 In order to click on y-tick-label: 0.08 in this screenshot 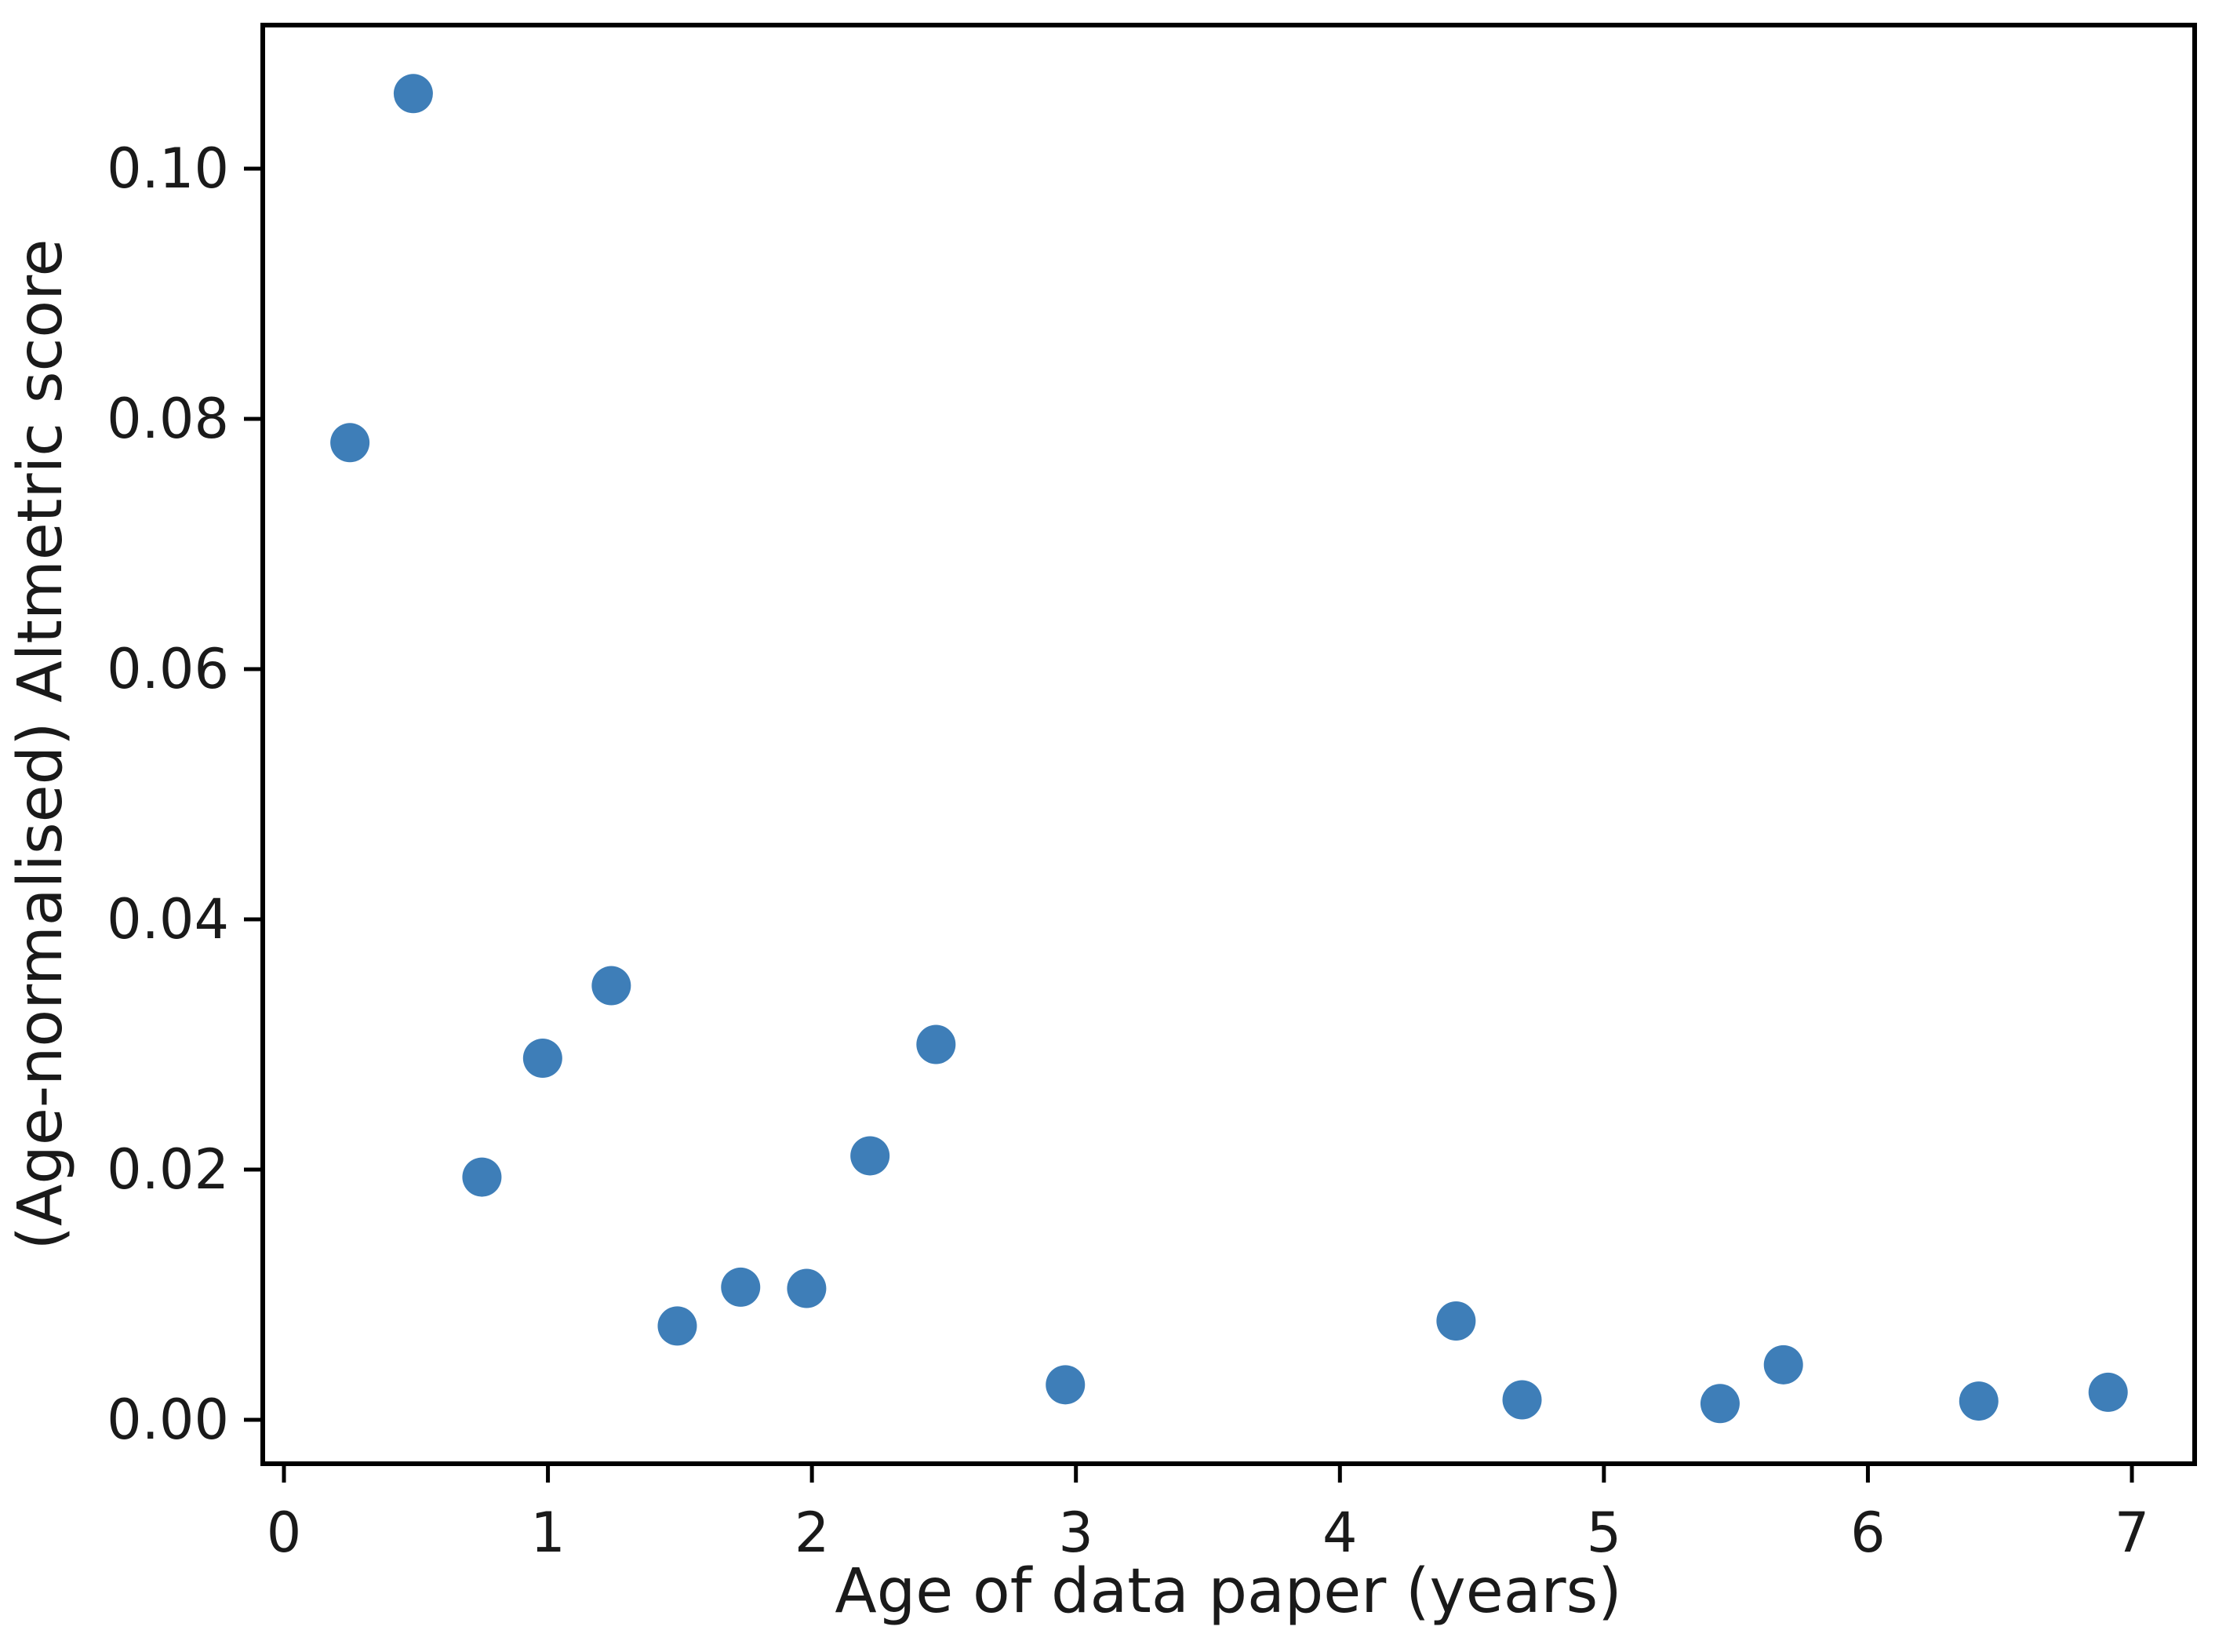, I will do `click(168, 419)`.